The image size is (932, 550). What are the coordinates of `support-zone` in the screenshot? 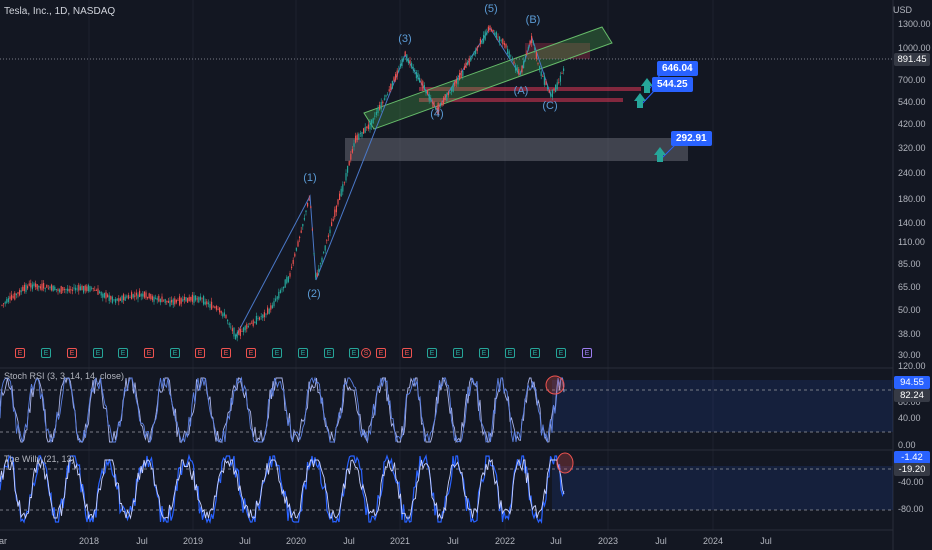 It's located at (516, 149).